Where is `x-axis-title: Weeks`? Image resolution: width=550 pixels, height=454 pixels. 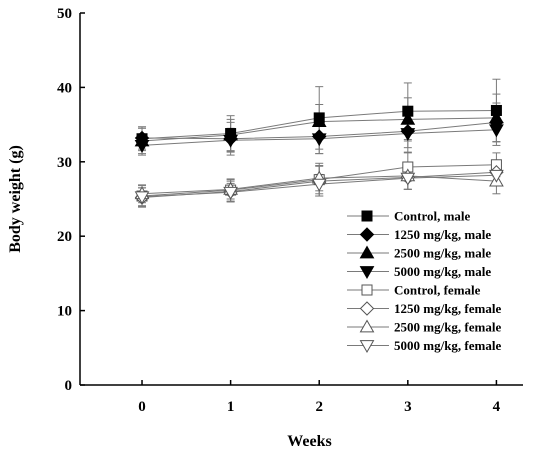
x-axis-title: Weeks is located at coordinates (309, 441).